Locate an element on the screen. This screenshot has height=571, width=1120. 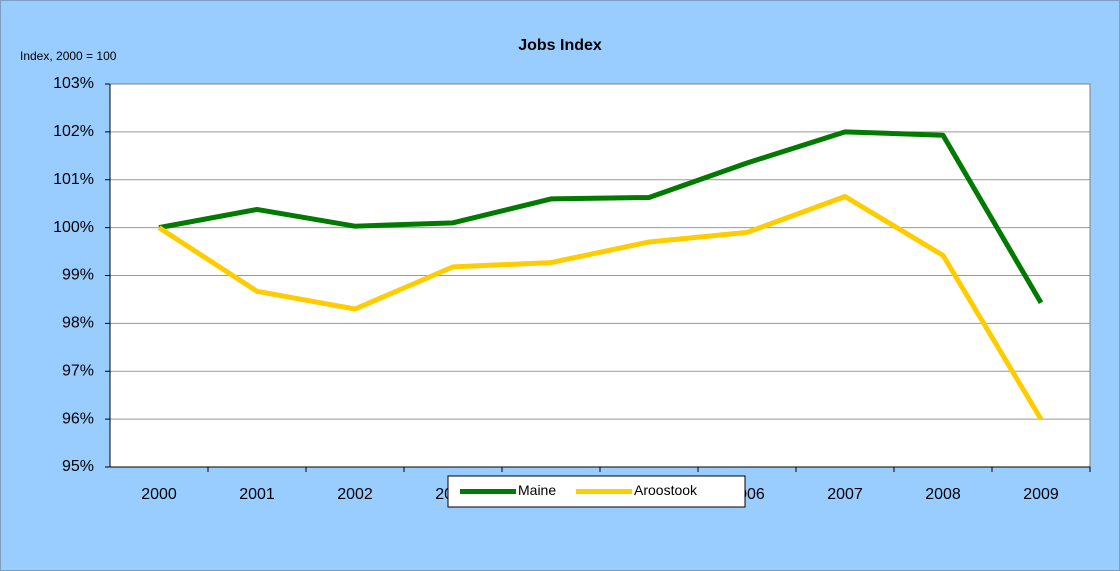
x-tick-label: 2007 is located at coordinates (845, 494).